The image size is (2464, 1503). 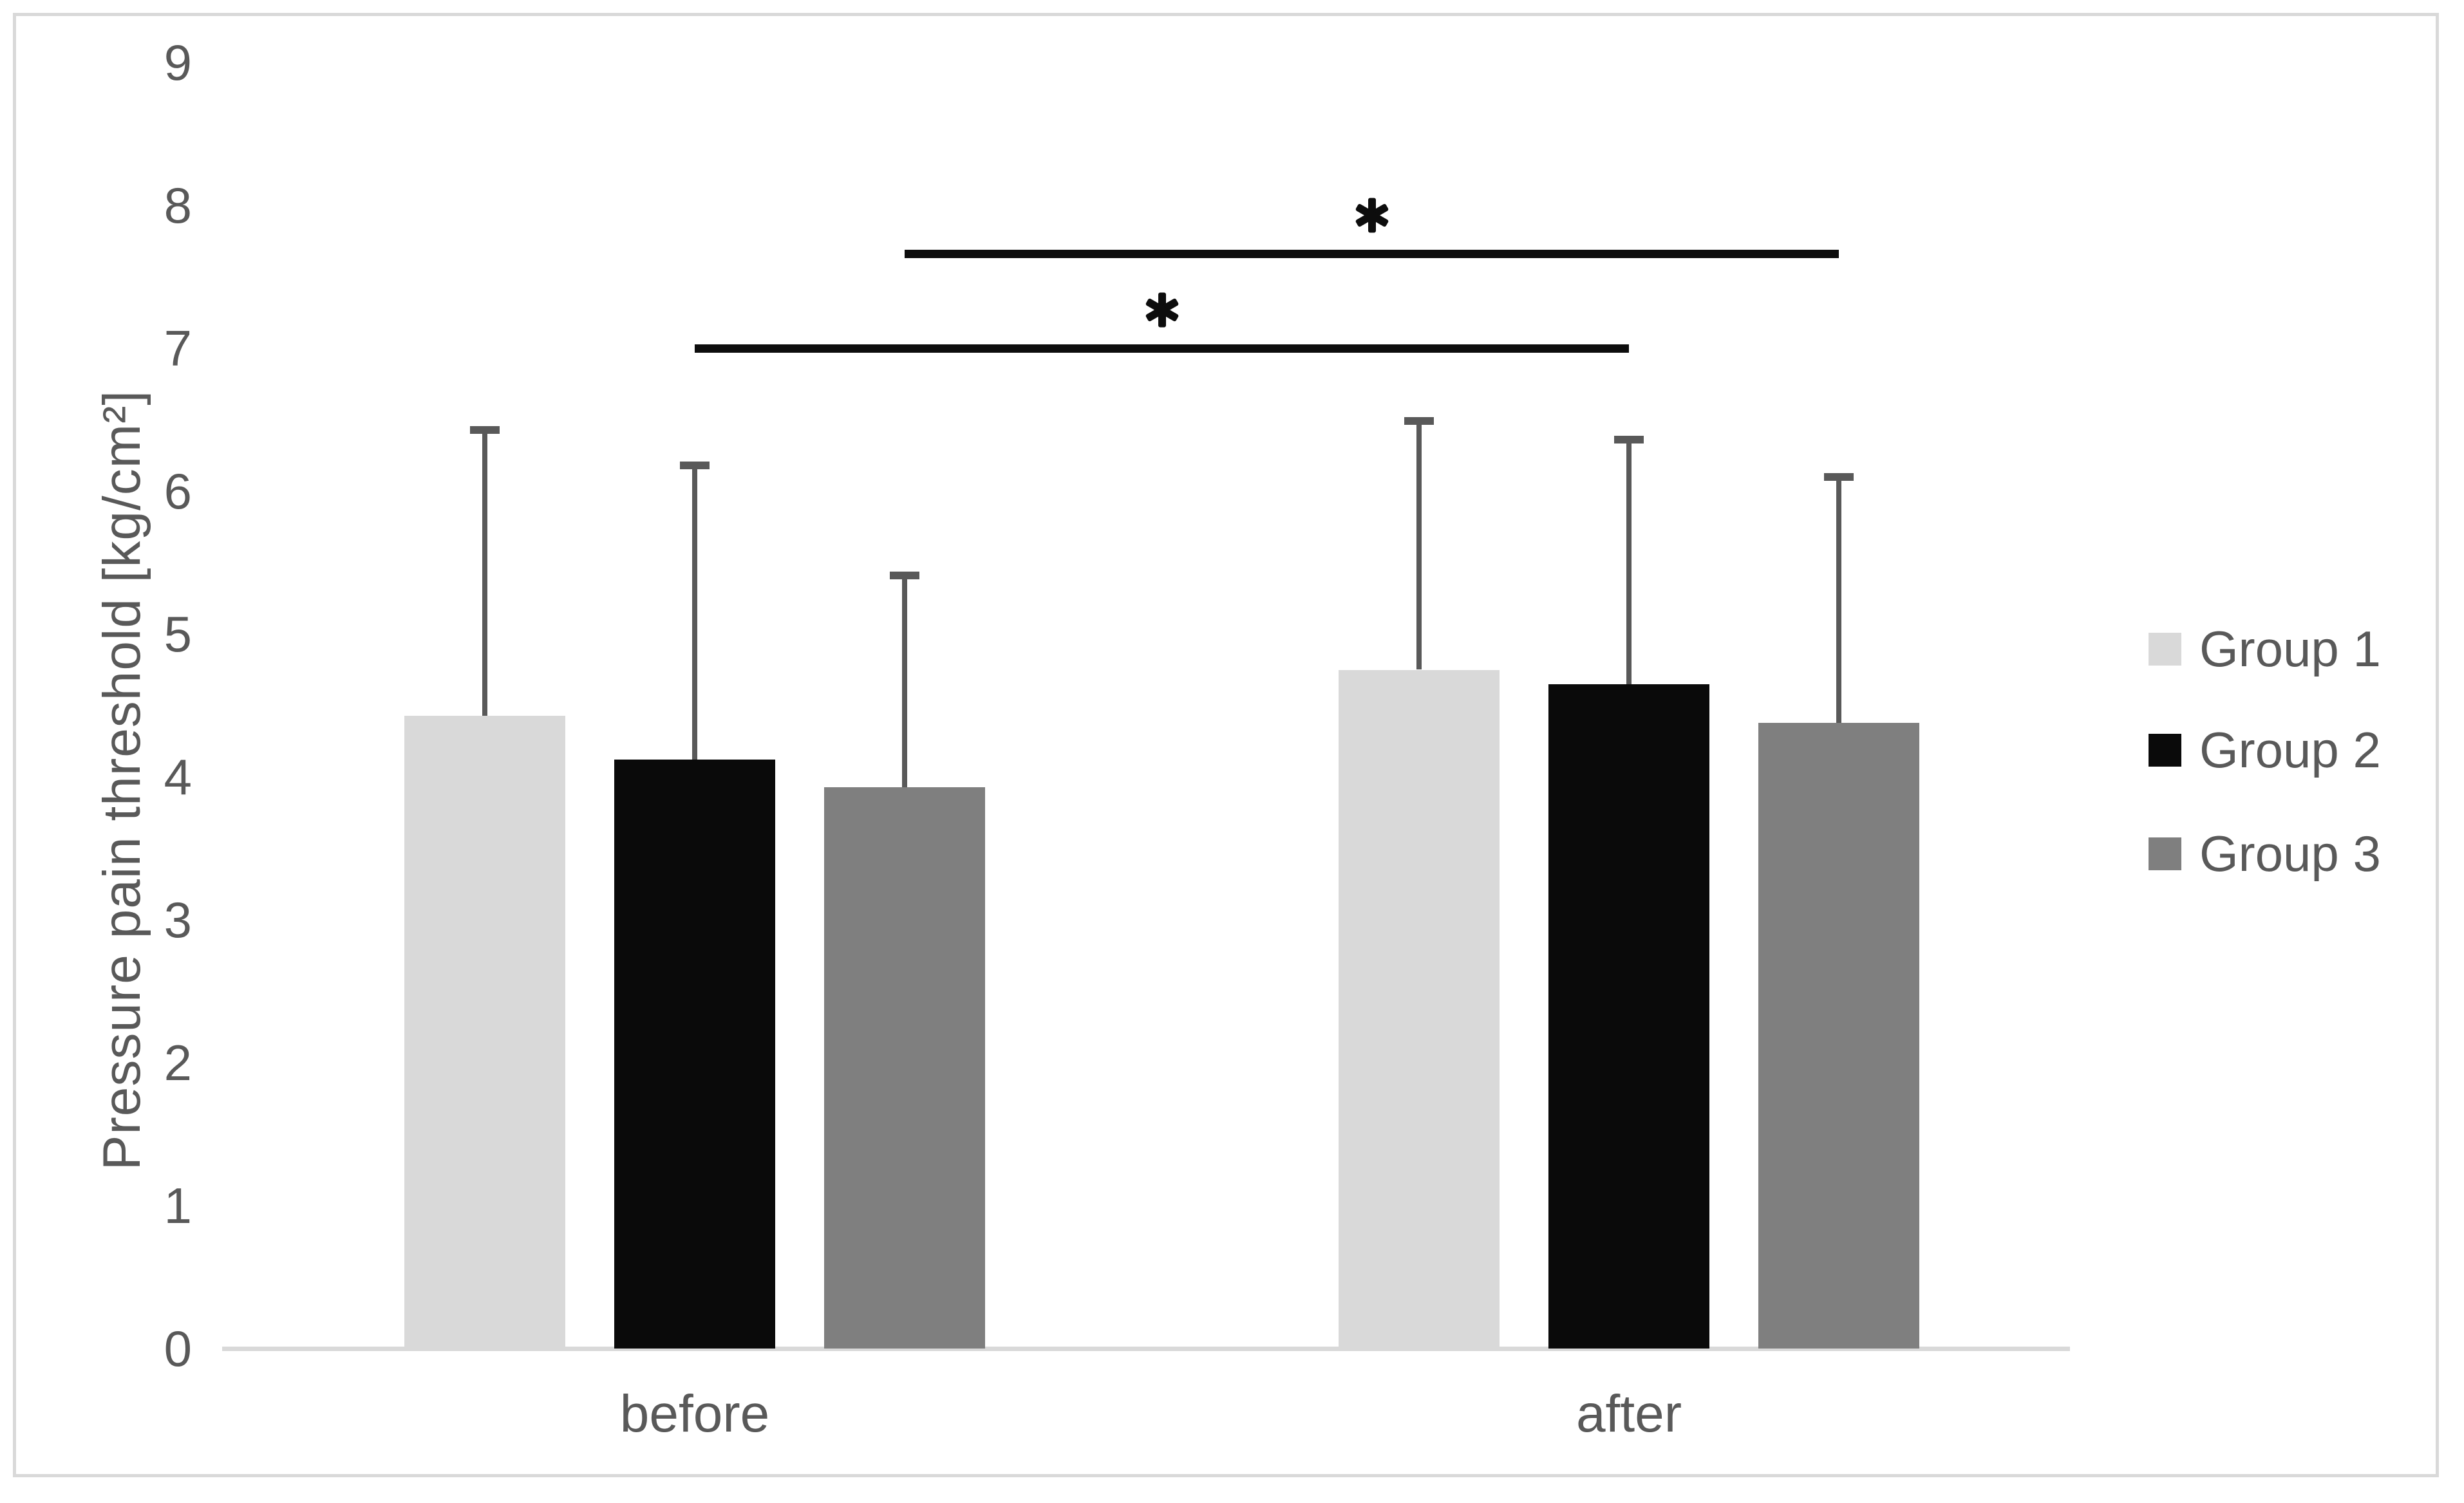 What do you see at coordinates (1628, 1414) in the screenshot?
I see `category-label-after: after` at bounding box center [1628, 1414].